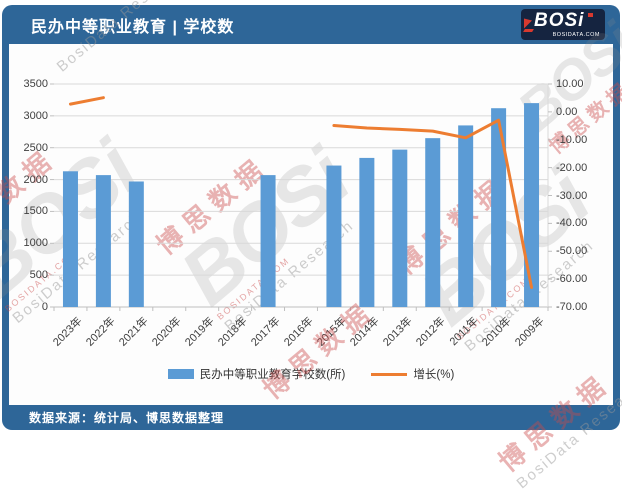 The width and height of the screenshot is (622, 492). Describe the element at coordinates (136, 244) in the screenshot. I see `bar-2021年` at that location.